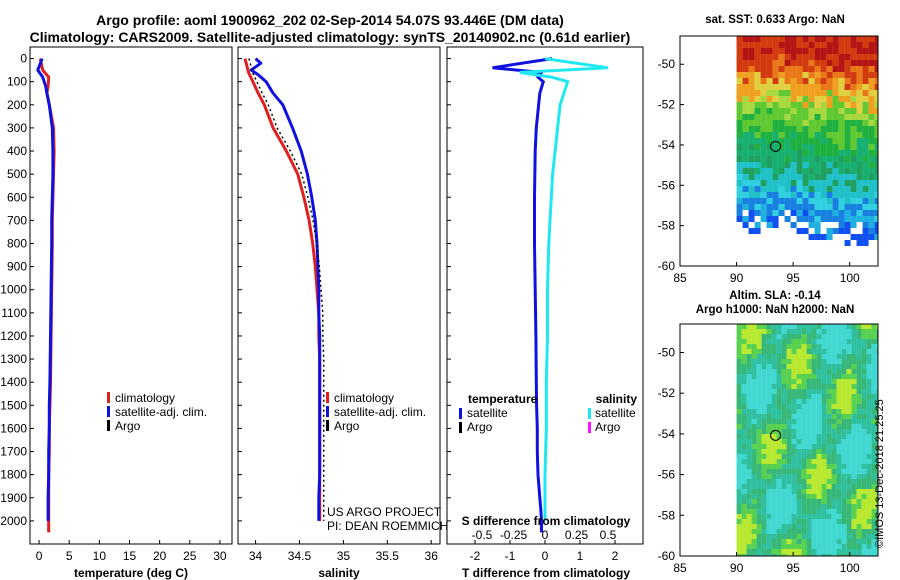 This screenshot has width=900, height=580. I want to click on lat-tick-label: -58, so click(667, 515).